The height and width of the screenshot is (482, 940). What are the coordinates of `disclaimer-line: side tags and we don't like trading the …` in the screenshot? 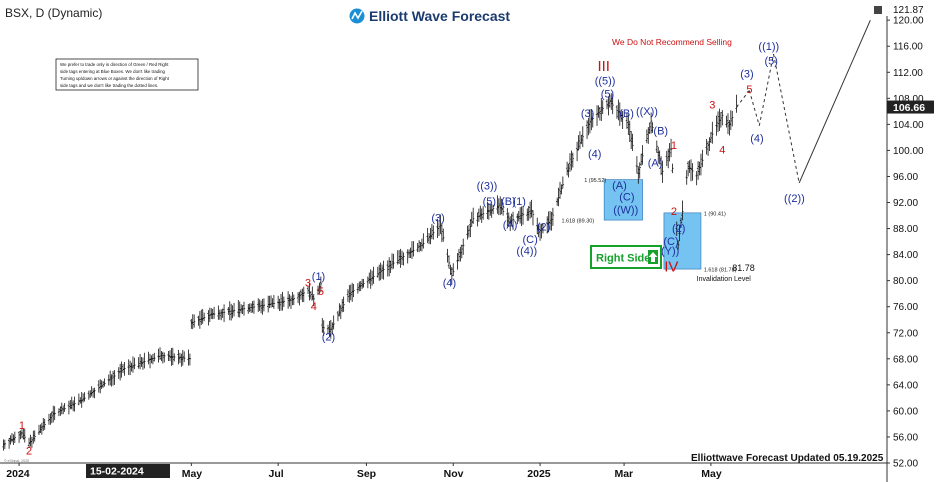 It's located at (109, 85).